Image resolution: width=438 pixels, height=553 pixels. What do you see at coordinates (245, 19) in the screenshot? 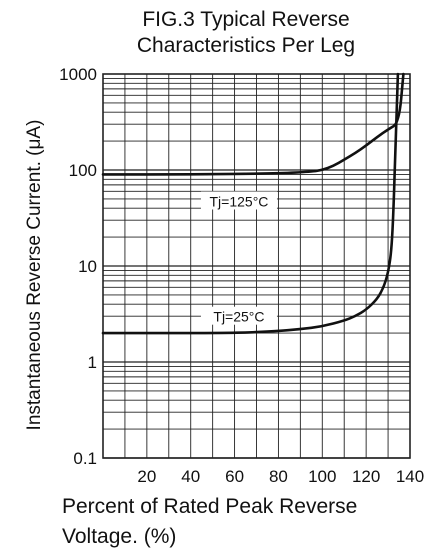
I see `chart-title-line-1: FIG.3 Typical Reverse` at bounding box center [245, 19].